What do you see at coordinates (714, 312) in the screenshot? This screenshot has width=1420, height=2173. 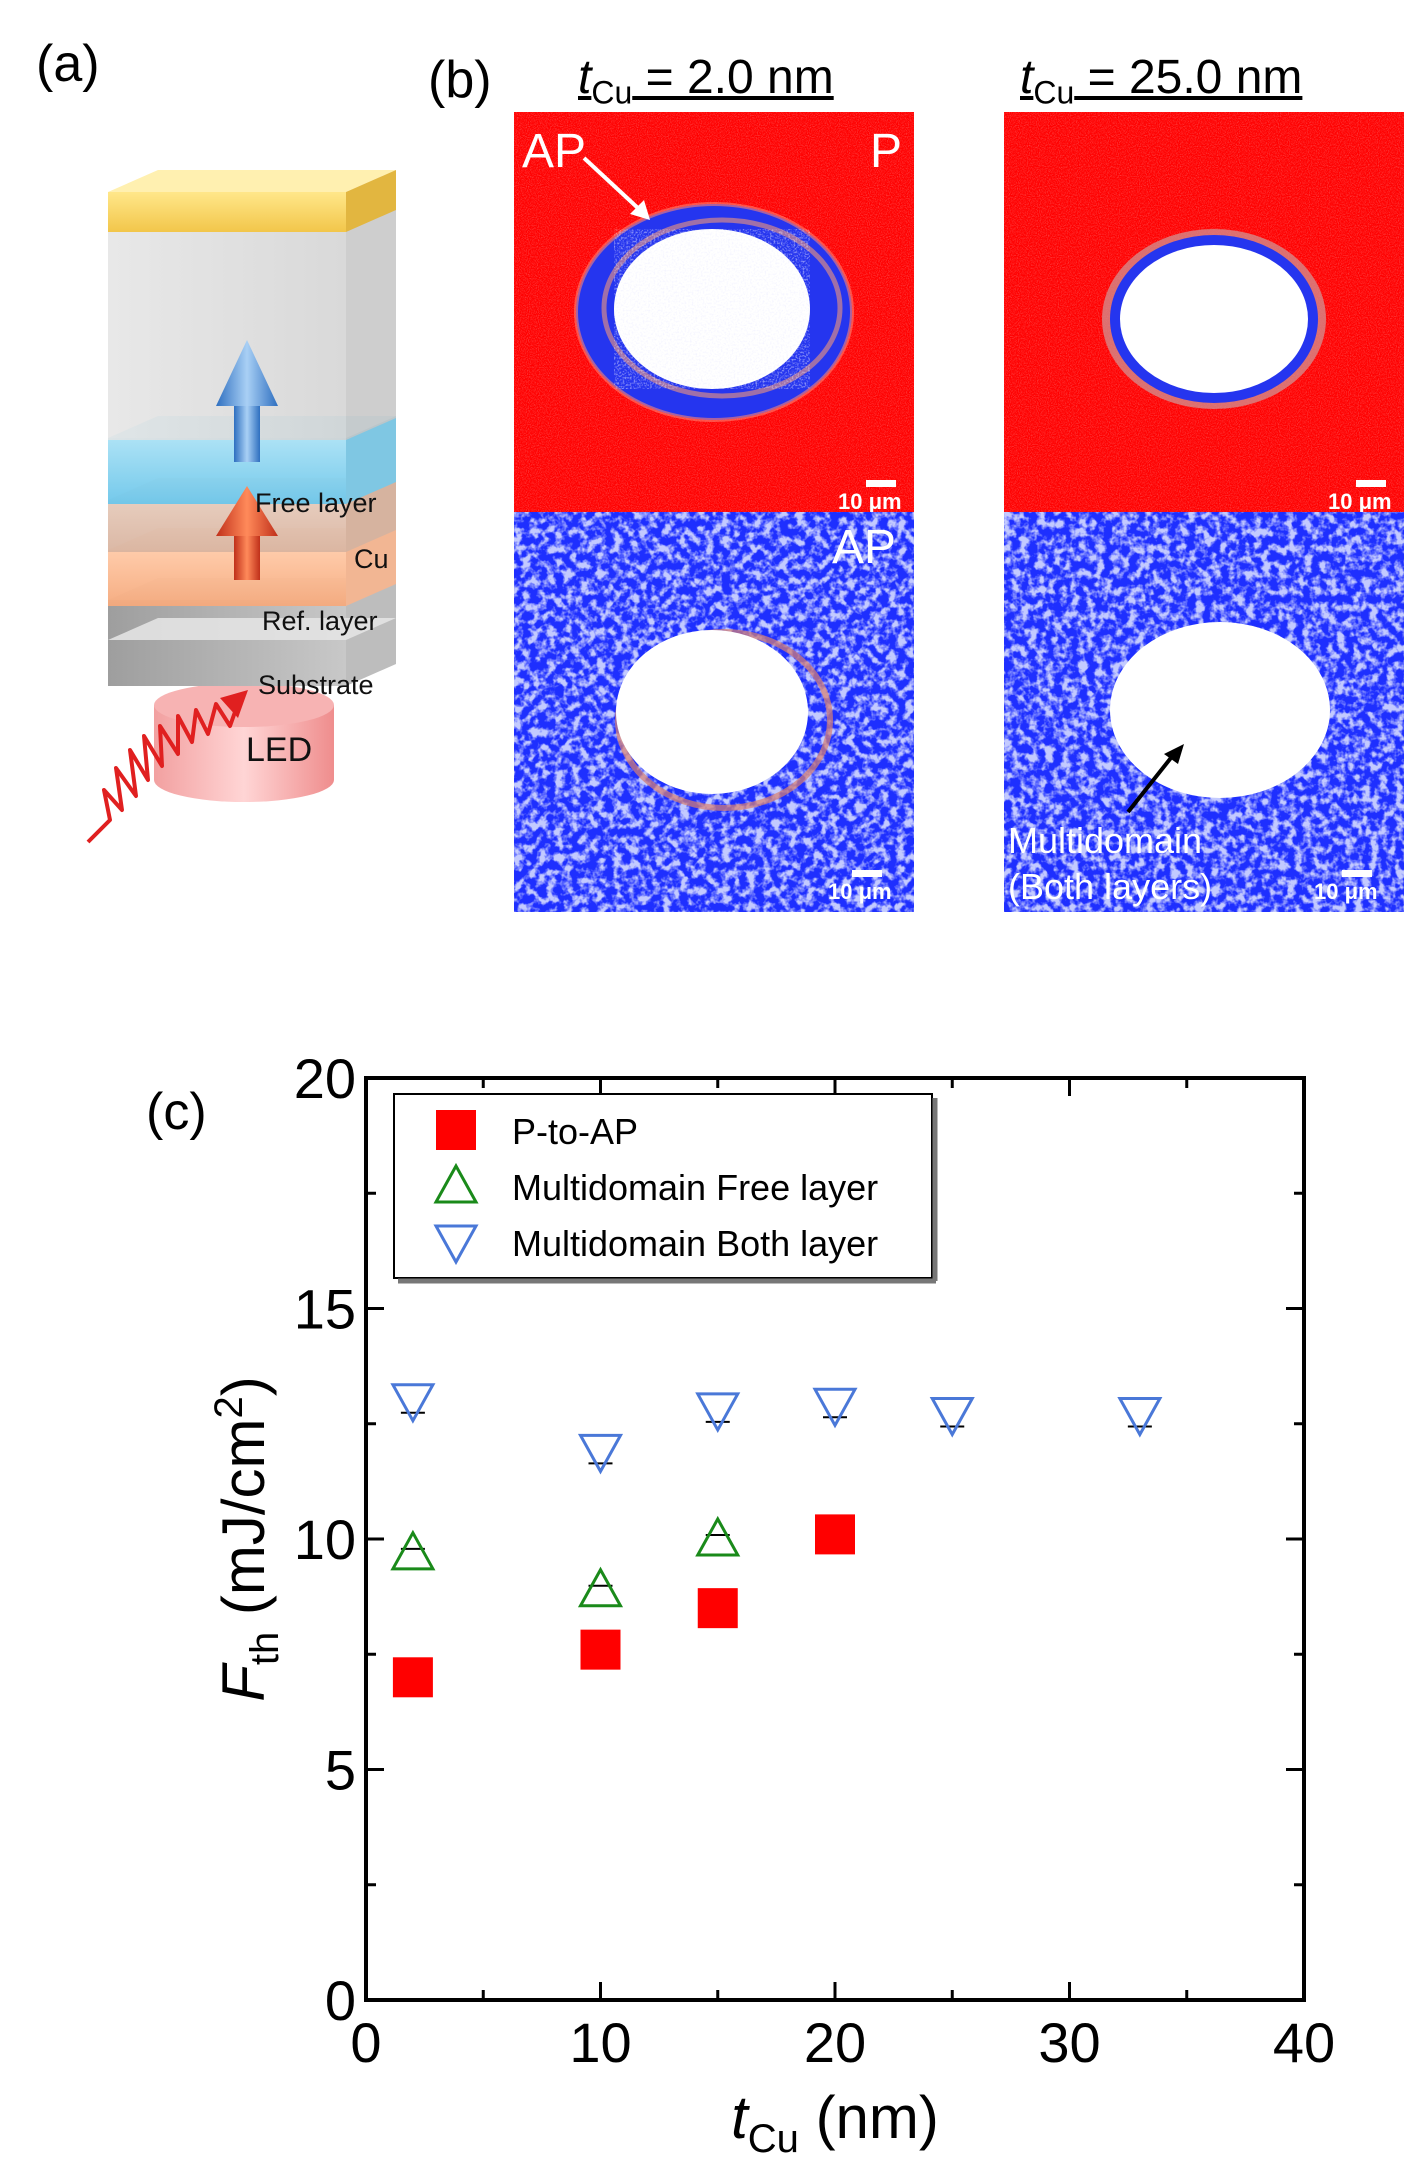 I see `image-top-left` at bounding box center [714, 312].